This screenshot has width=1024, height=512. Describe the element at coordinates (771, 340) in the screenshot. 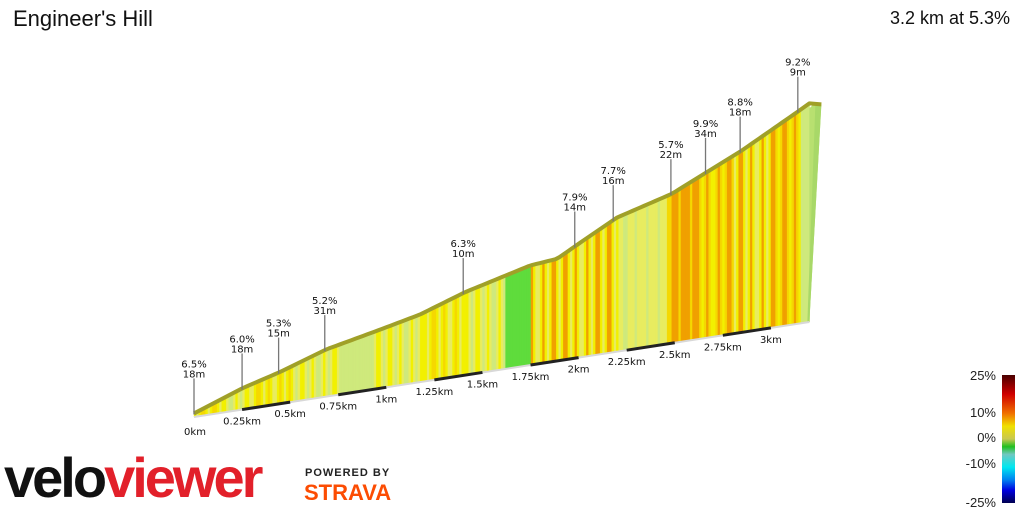

I see `x-tick-label: 3km` at that location.